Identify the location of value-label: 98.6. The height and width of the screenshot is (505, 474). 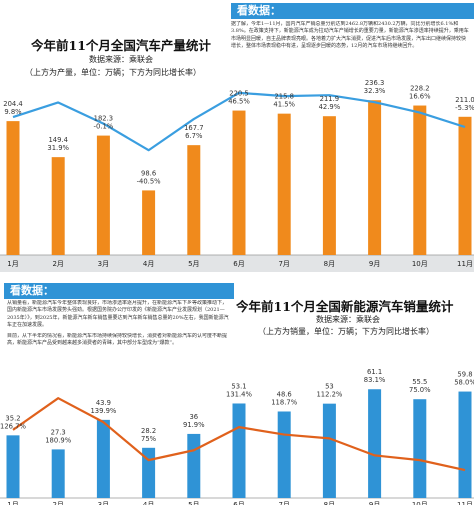
(148, 173).